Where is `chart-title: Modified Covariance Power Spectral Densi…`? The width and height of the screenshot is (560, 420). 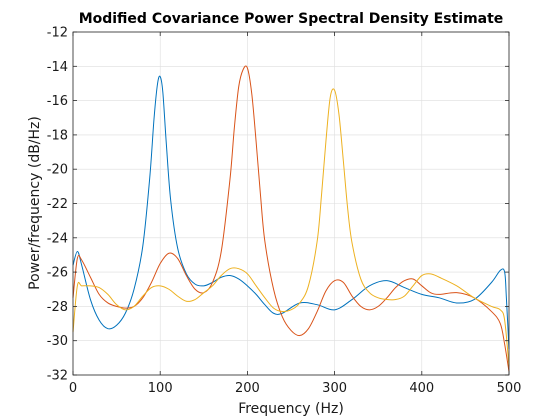 chart-title: Modified Covariance Power Spectral Densi… is located at coordinates (291, 19).